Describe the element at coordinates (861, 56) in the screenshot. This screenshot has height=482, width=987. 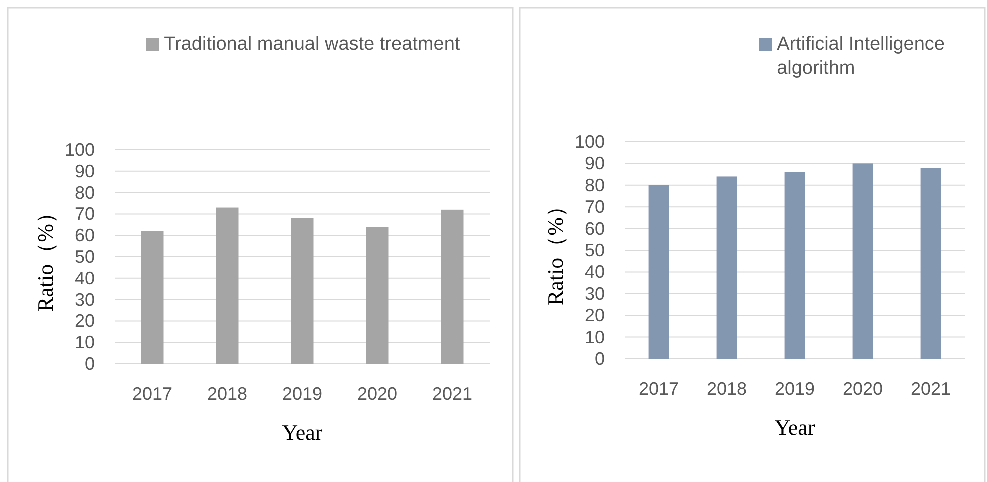
I see `legend-label: Artificial Intelligence algorithm` at that location.